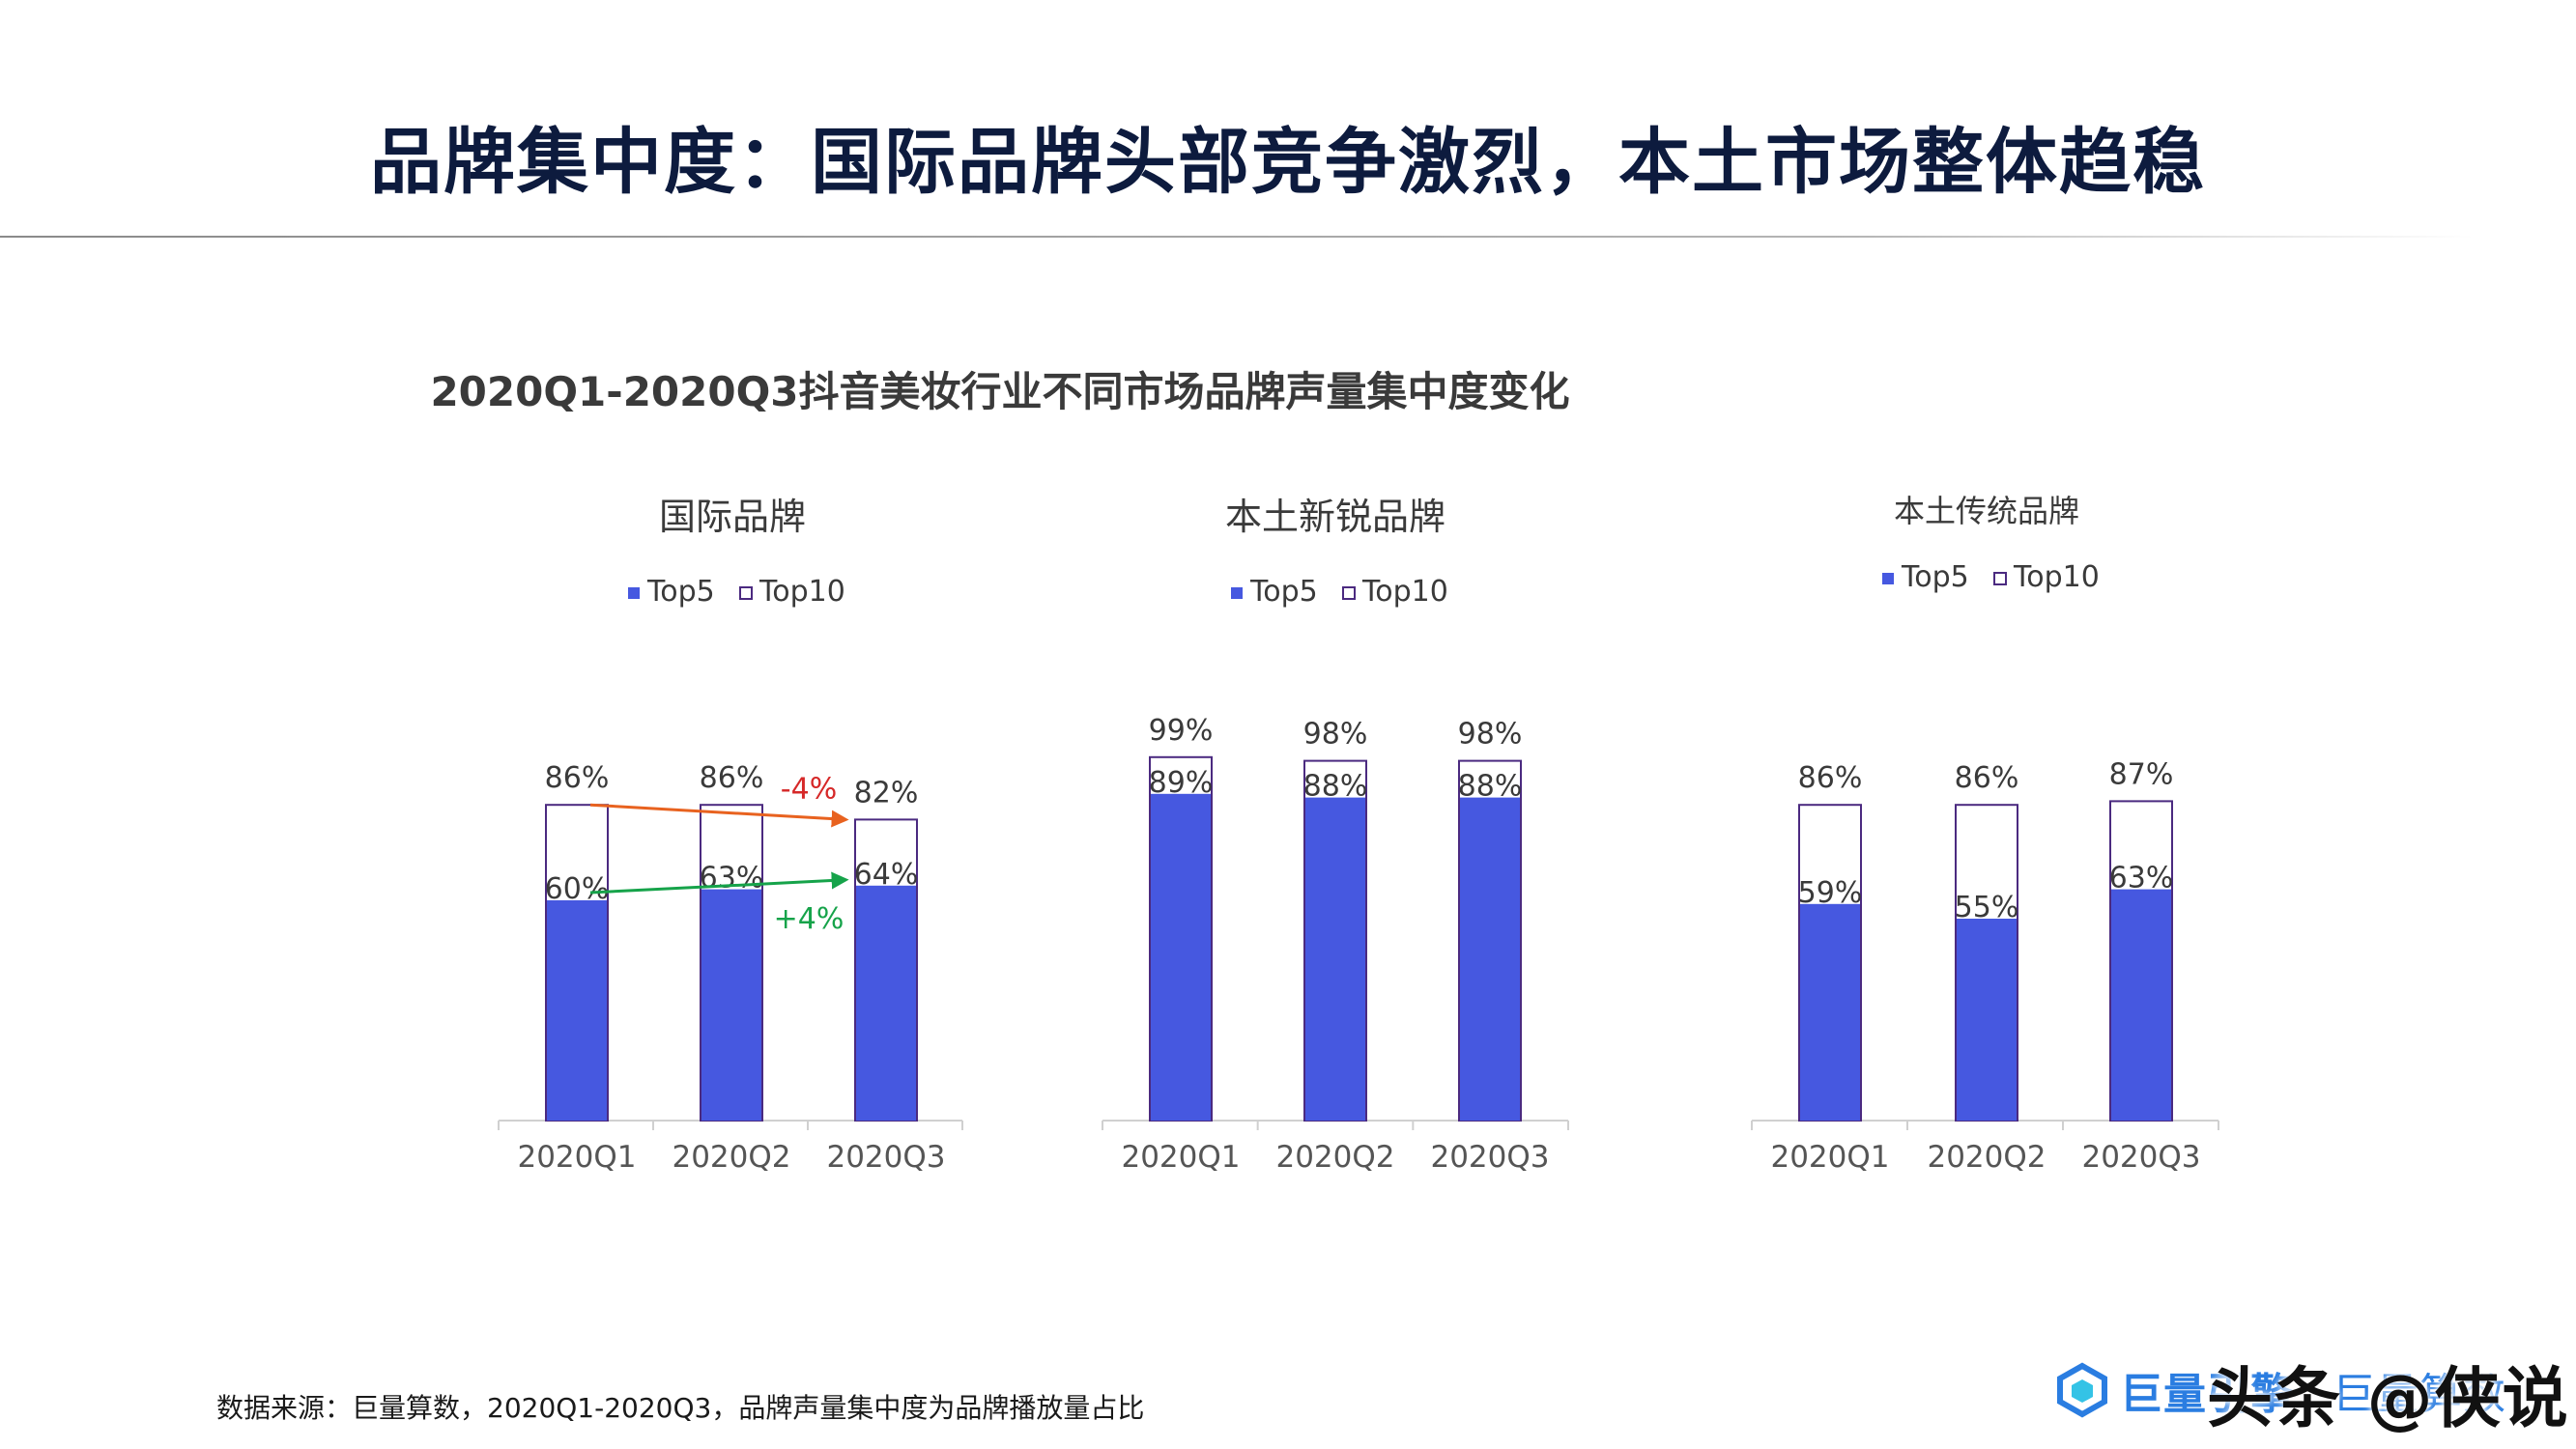  I want to click on trend-arrow-down, so click(719, 815).